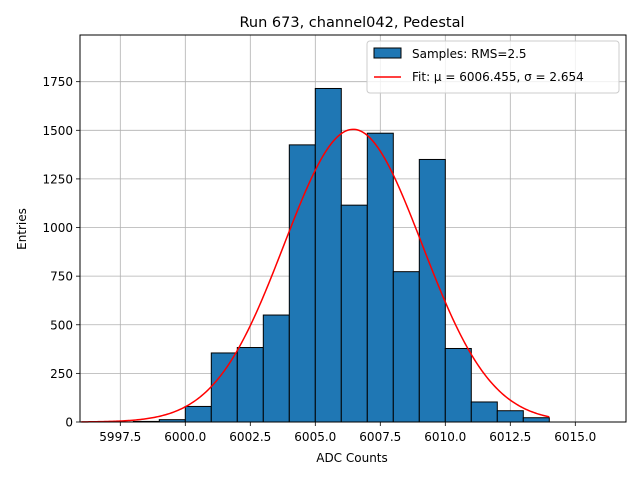  I want to click on x-tick-label: 5997.5, so click(120, 437).